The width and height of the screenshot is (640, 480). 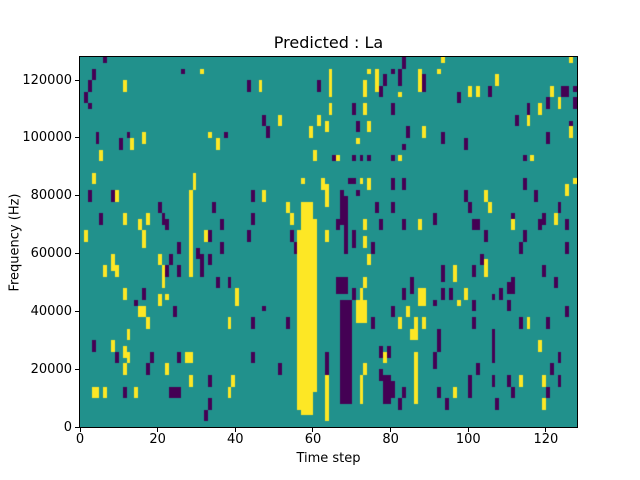 What do you see at coordinates (51, 254) in the screenshot?
I see `y-tick-label: 60000` at bounding box center [51, 254].